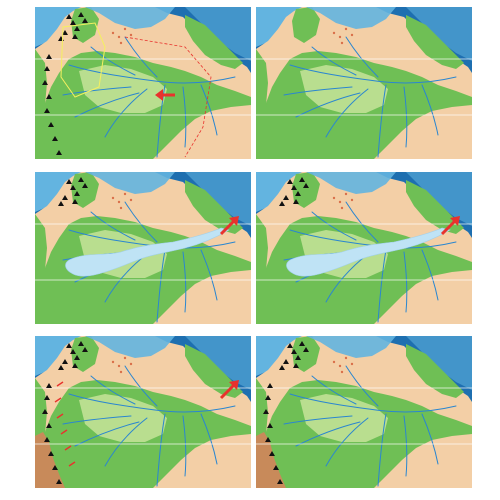  Describe the element at coordinates (168, 97) in the screenshot. I see `drainage-divide` at that location.